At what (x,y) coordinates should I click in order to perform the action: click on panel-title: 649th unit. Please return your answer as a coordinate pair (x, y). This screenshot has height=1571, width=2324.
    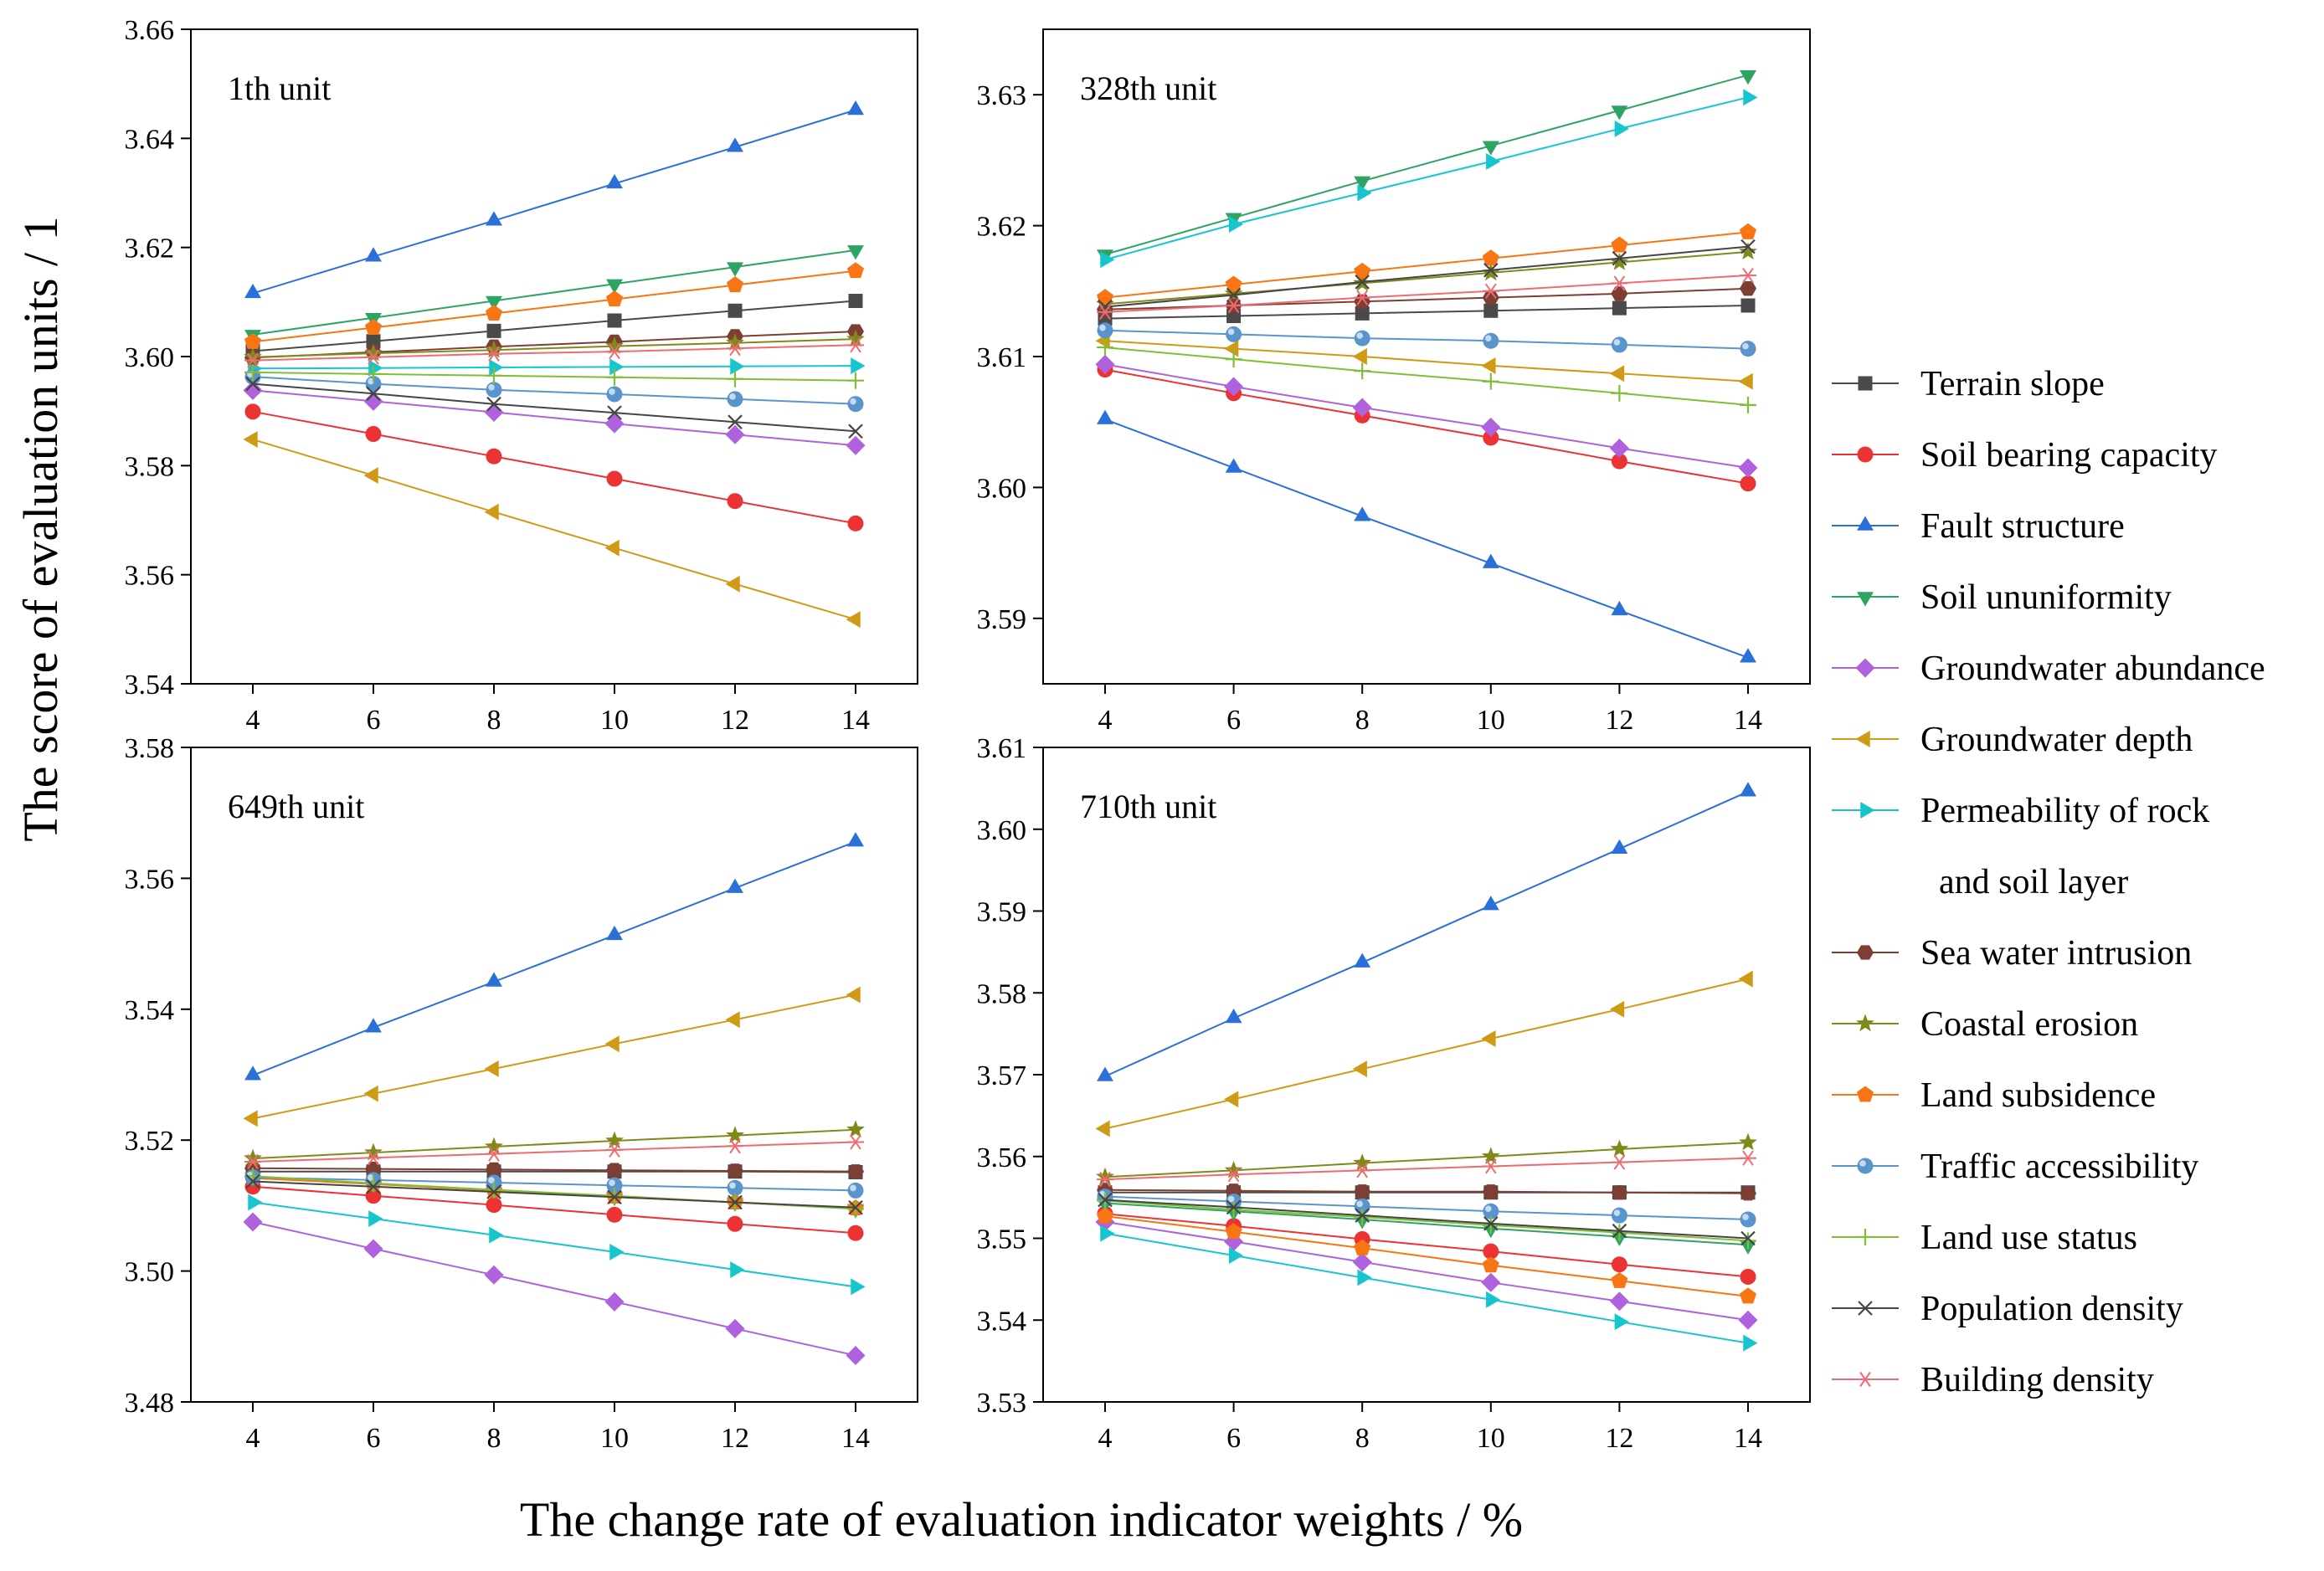
    Looking at the image, I should click on (296, 807).